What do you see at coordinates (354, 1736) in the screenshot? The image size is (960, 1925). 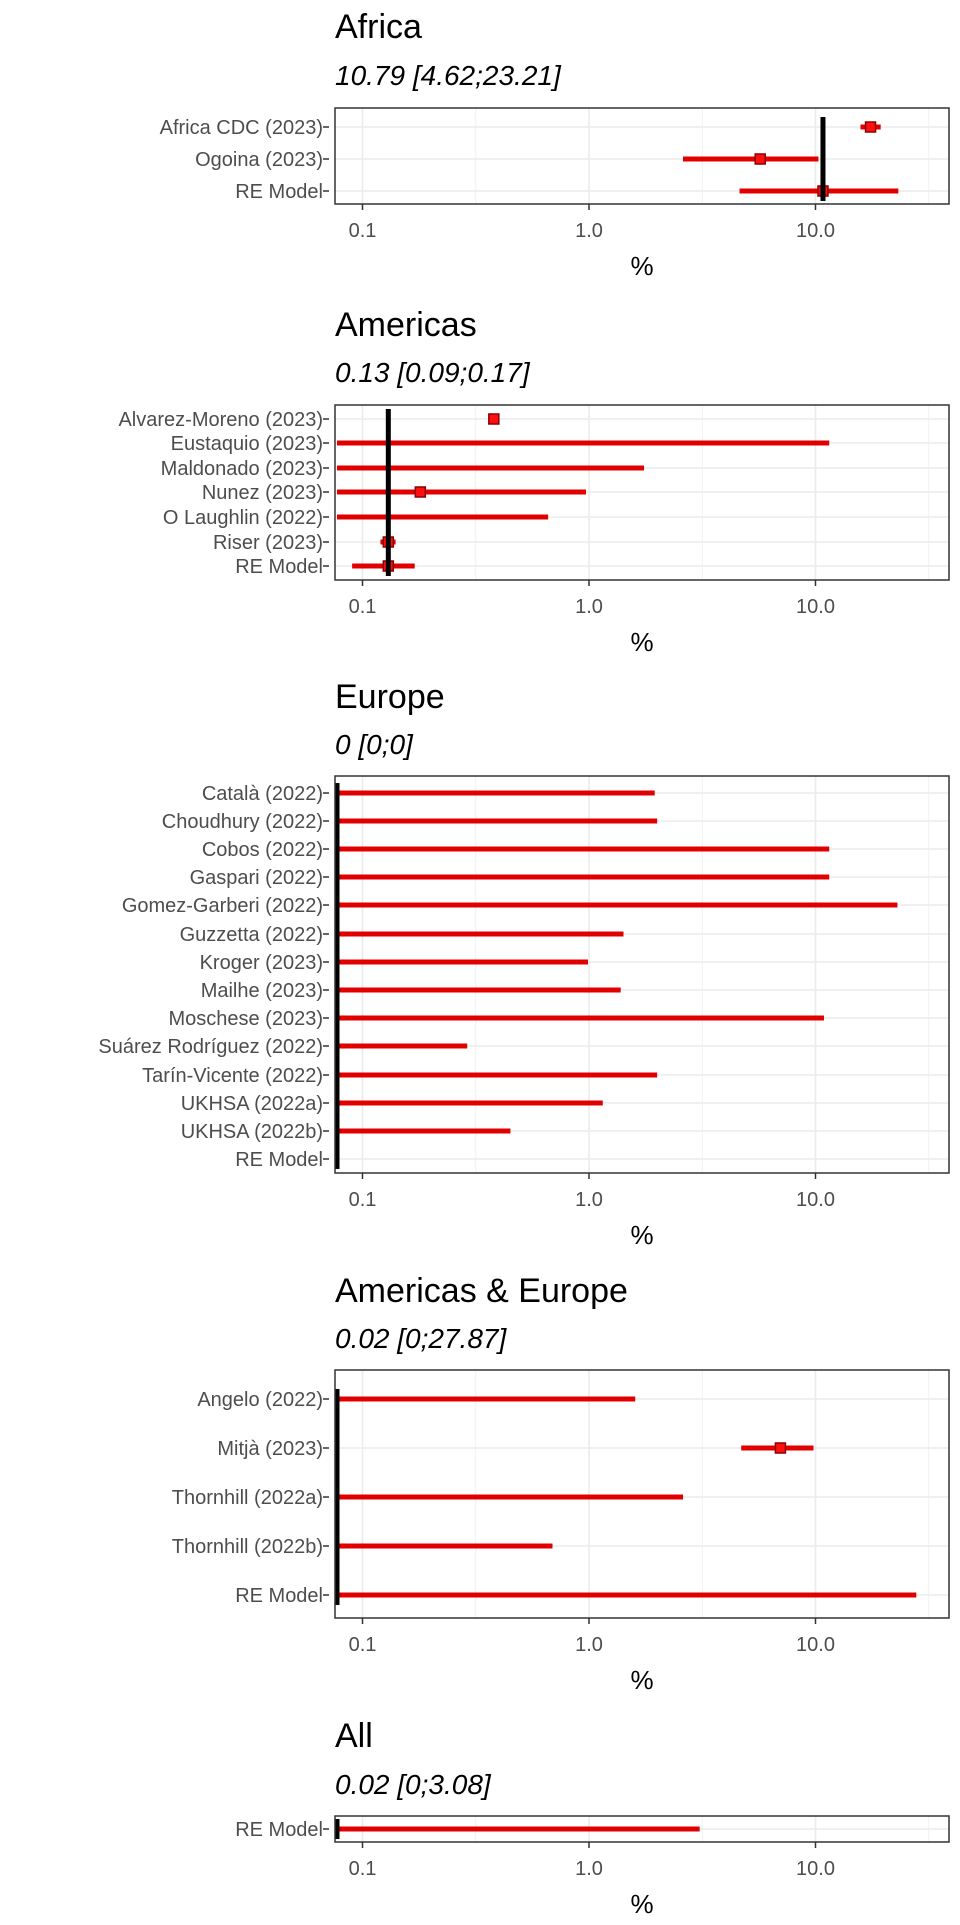 I see `panel-title: All` at bounding box center [354, 1736].